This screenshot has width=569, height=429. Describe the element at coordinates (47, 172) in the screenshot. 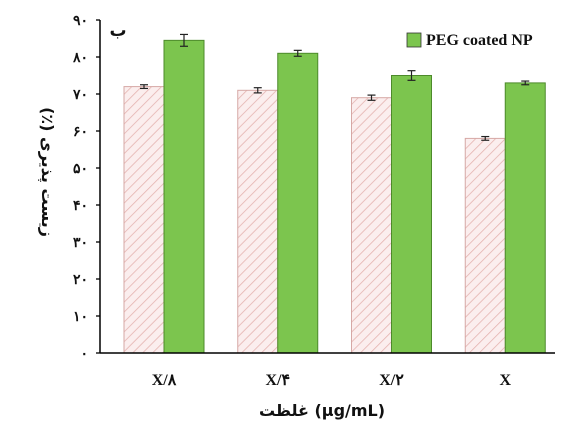

I see `y-axis-title: زیست پذیری (٪)` at that location.